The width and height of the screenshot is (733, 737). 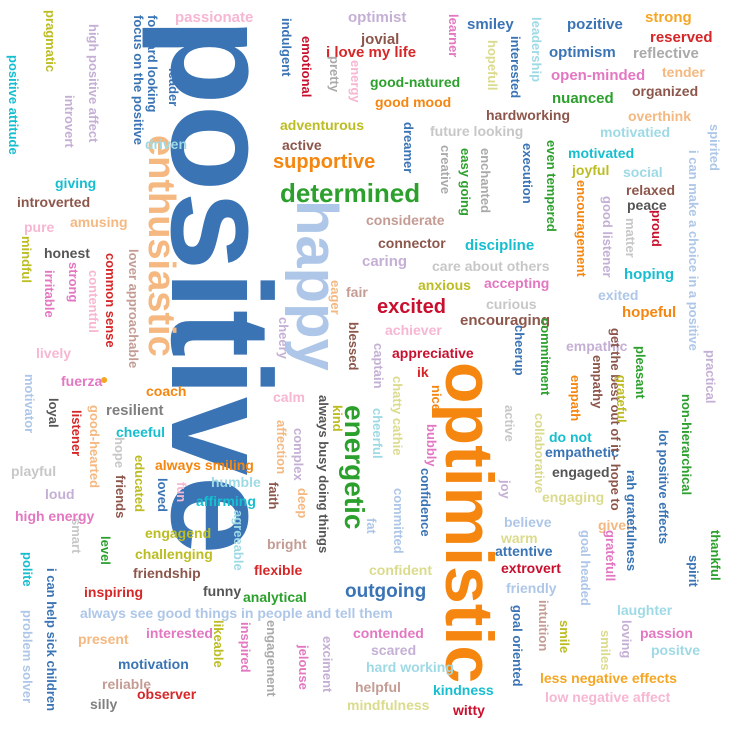 What do you see at coordinates (377, 433) in the screenshot?
I see `cloud-word: cheerful` at bounding box center [377, 433].